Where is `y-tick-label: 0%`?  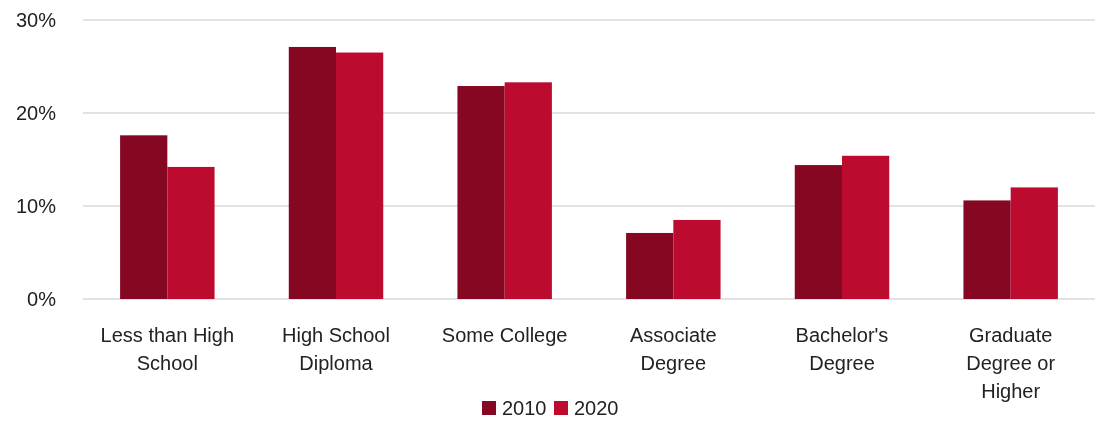
y-tick-label: 0% is located at coordinates (42, 299).